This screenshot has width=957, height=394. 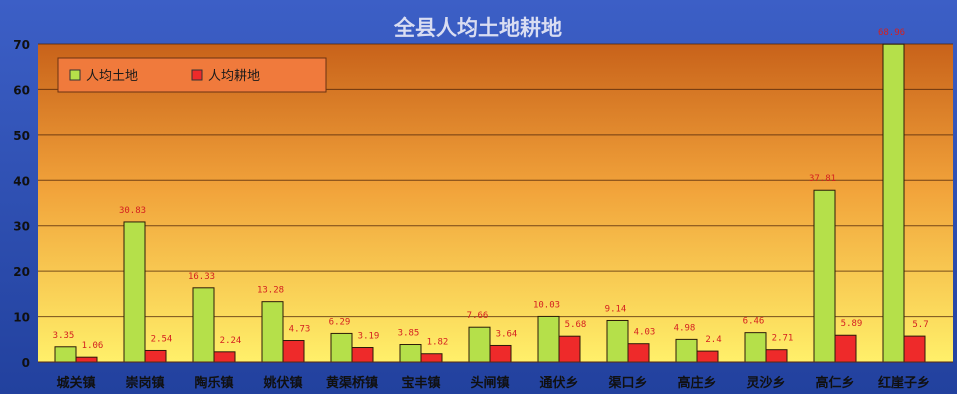 I want to click on x-tick-label: 红崖子乡, so click(x=904, y=383).